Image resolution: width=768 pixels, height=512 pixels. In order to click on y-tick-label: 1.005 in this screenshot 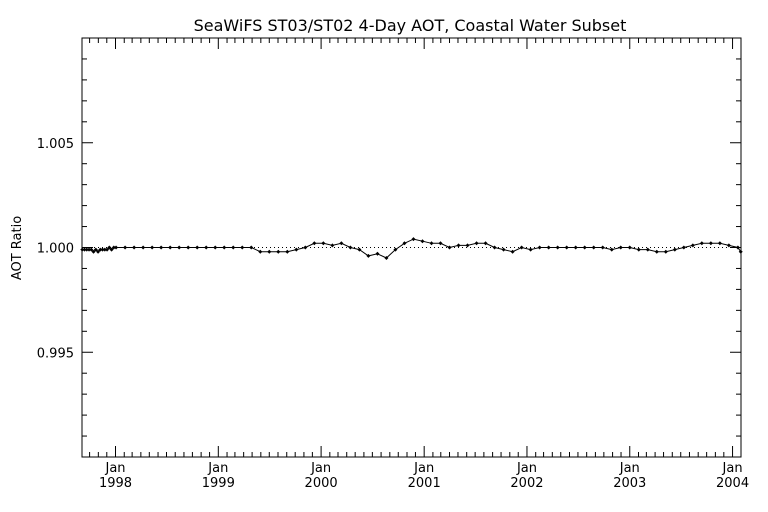, I will do `click(55, 144)`.